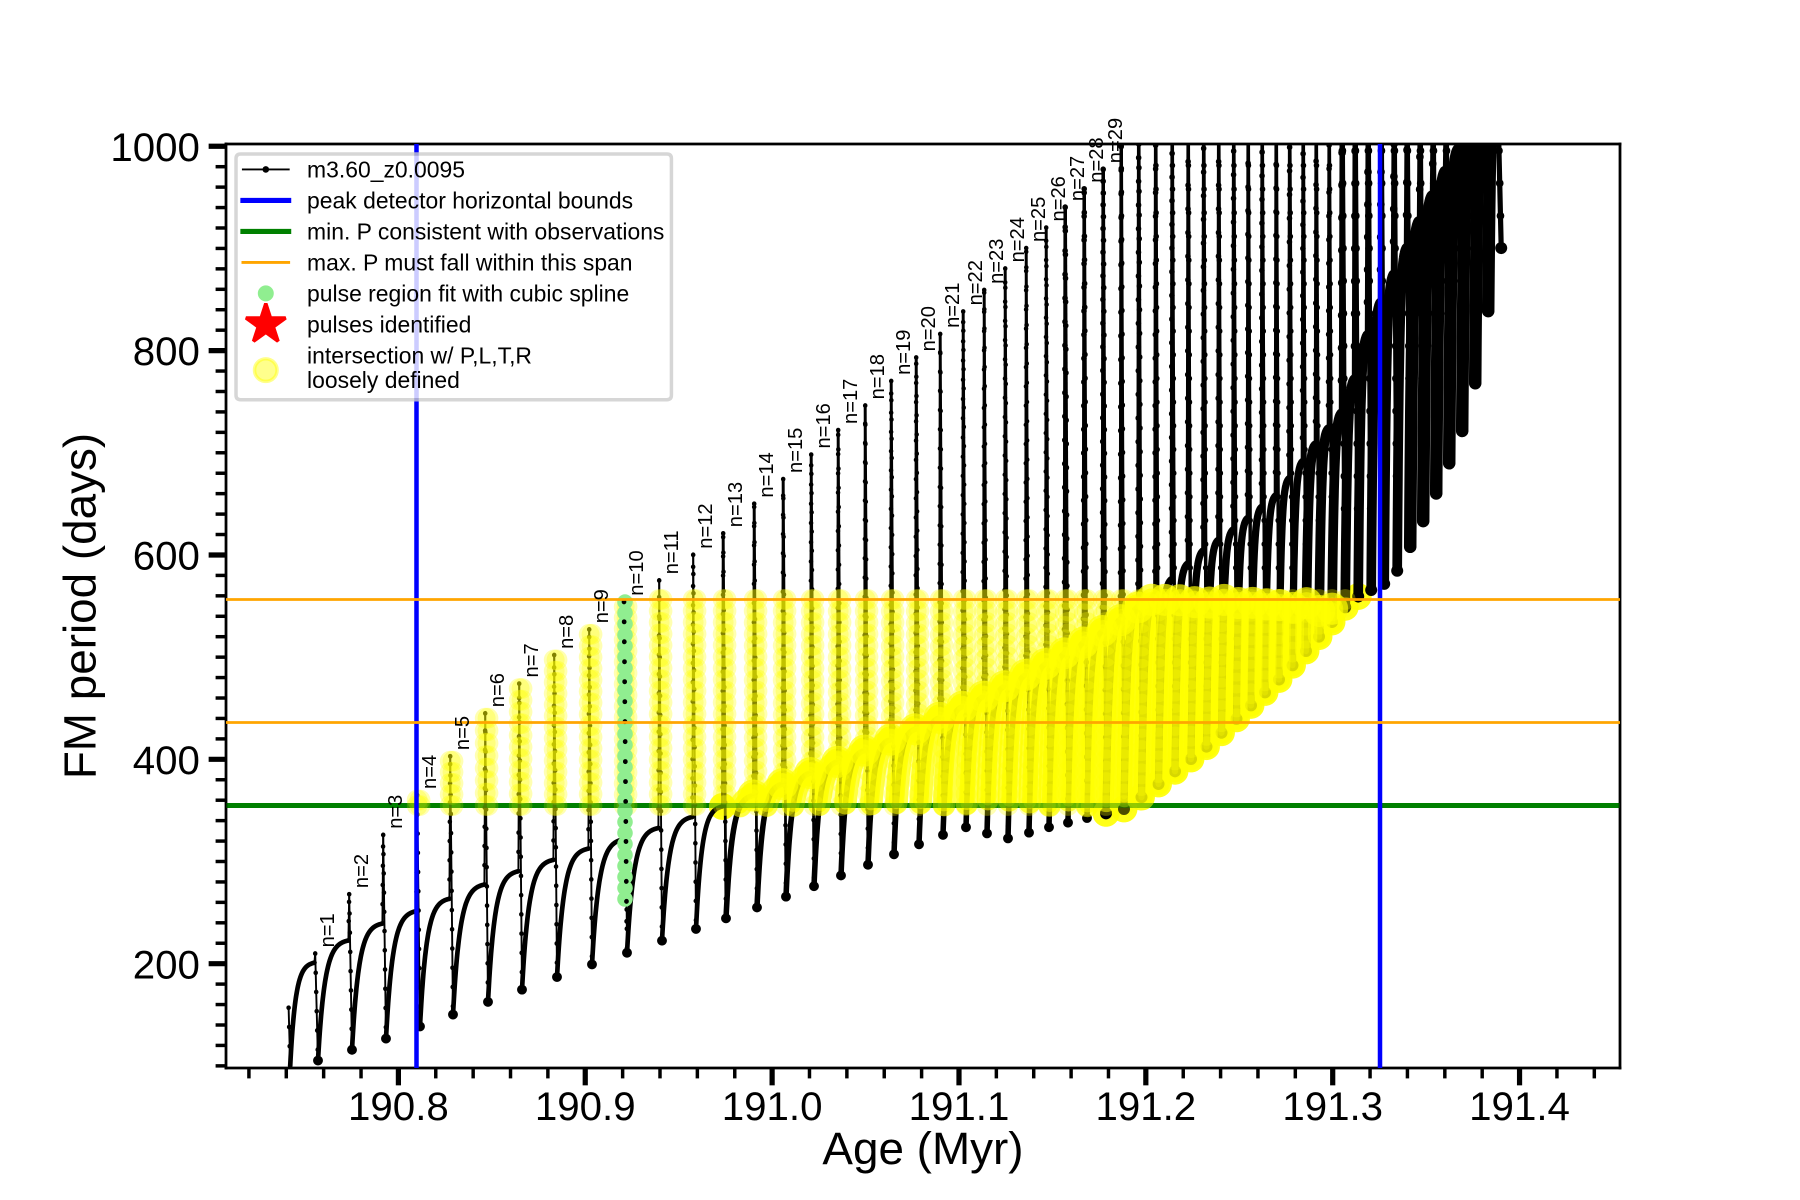  What do you see at coordinates (904, 352) in the screenshot?
I see `svg-text: n=19` at bounding box center [904, 352].